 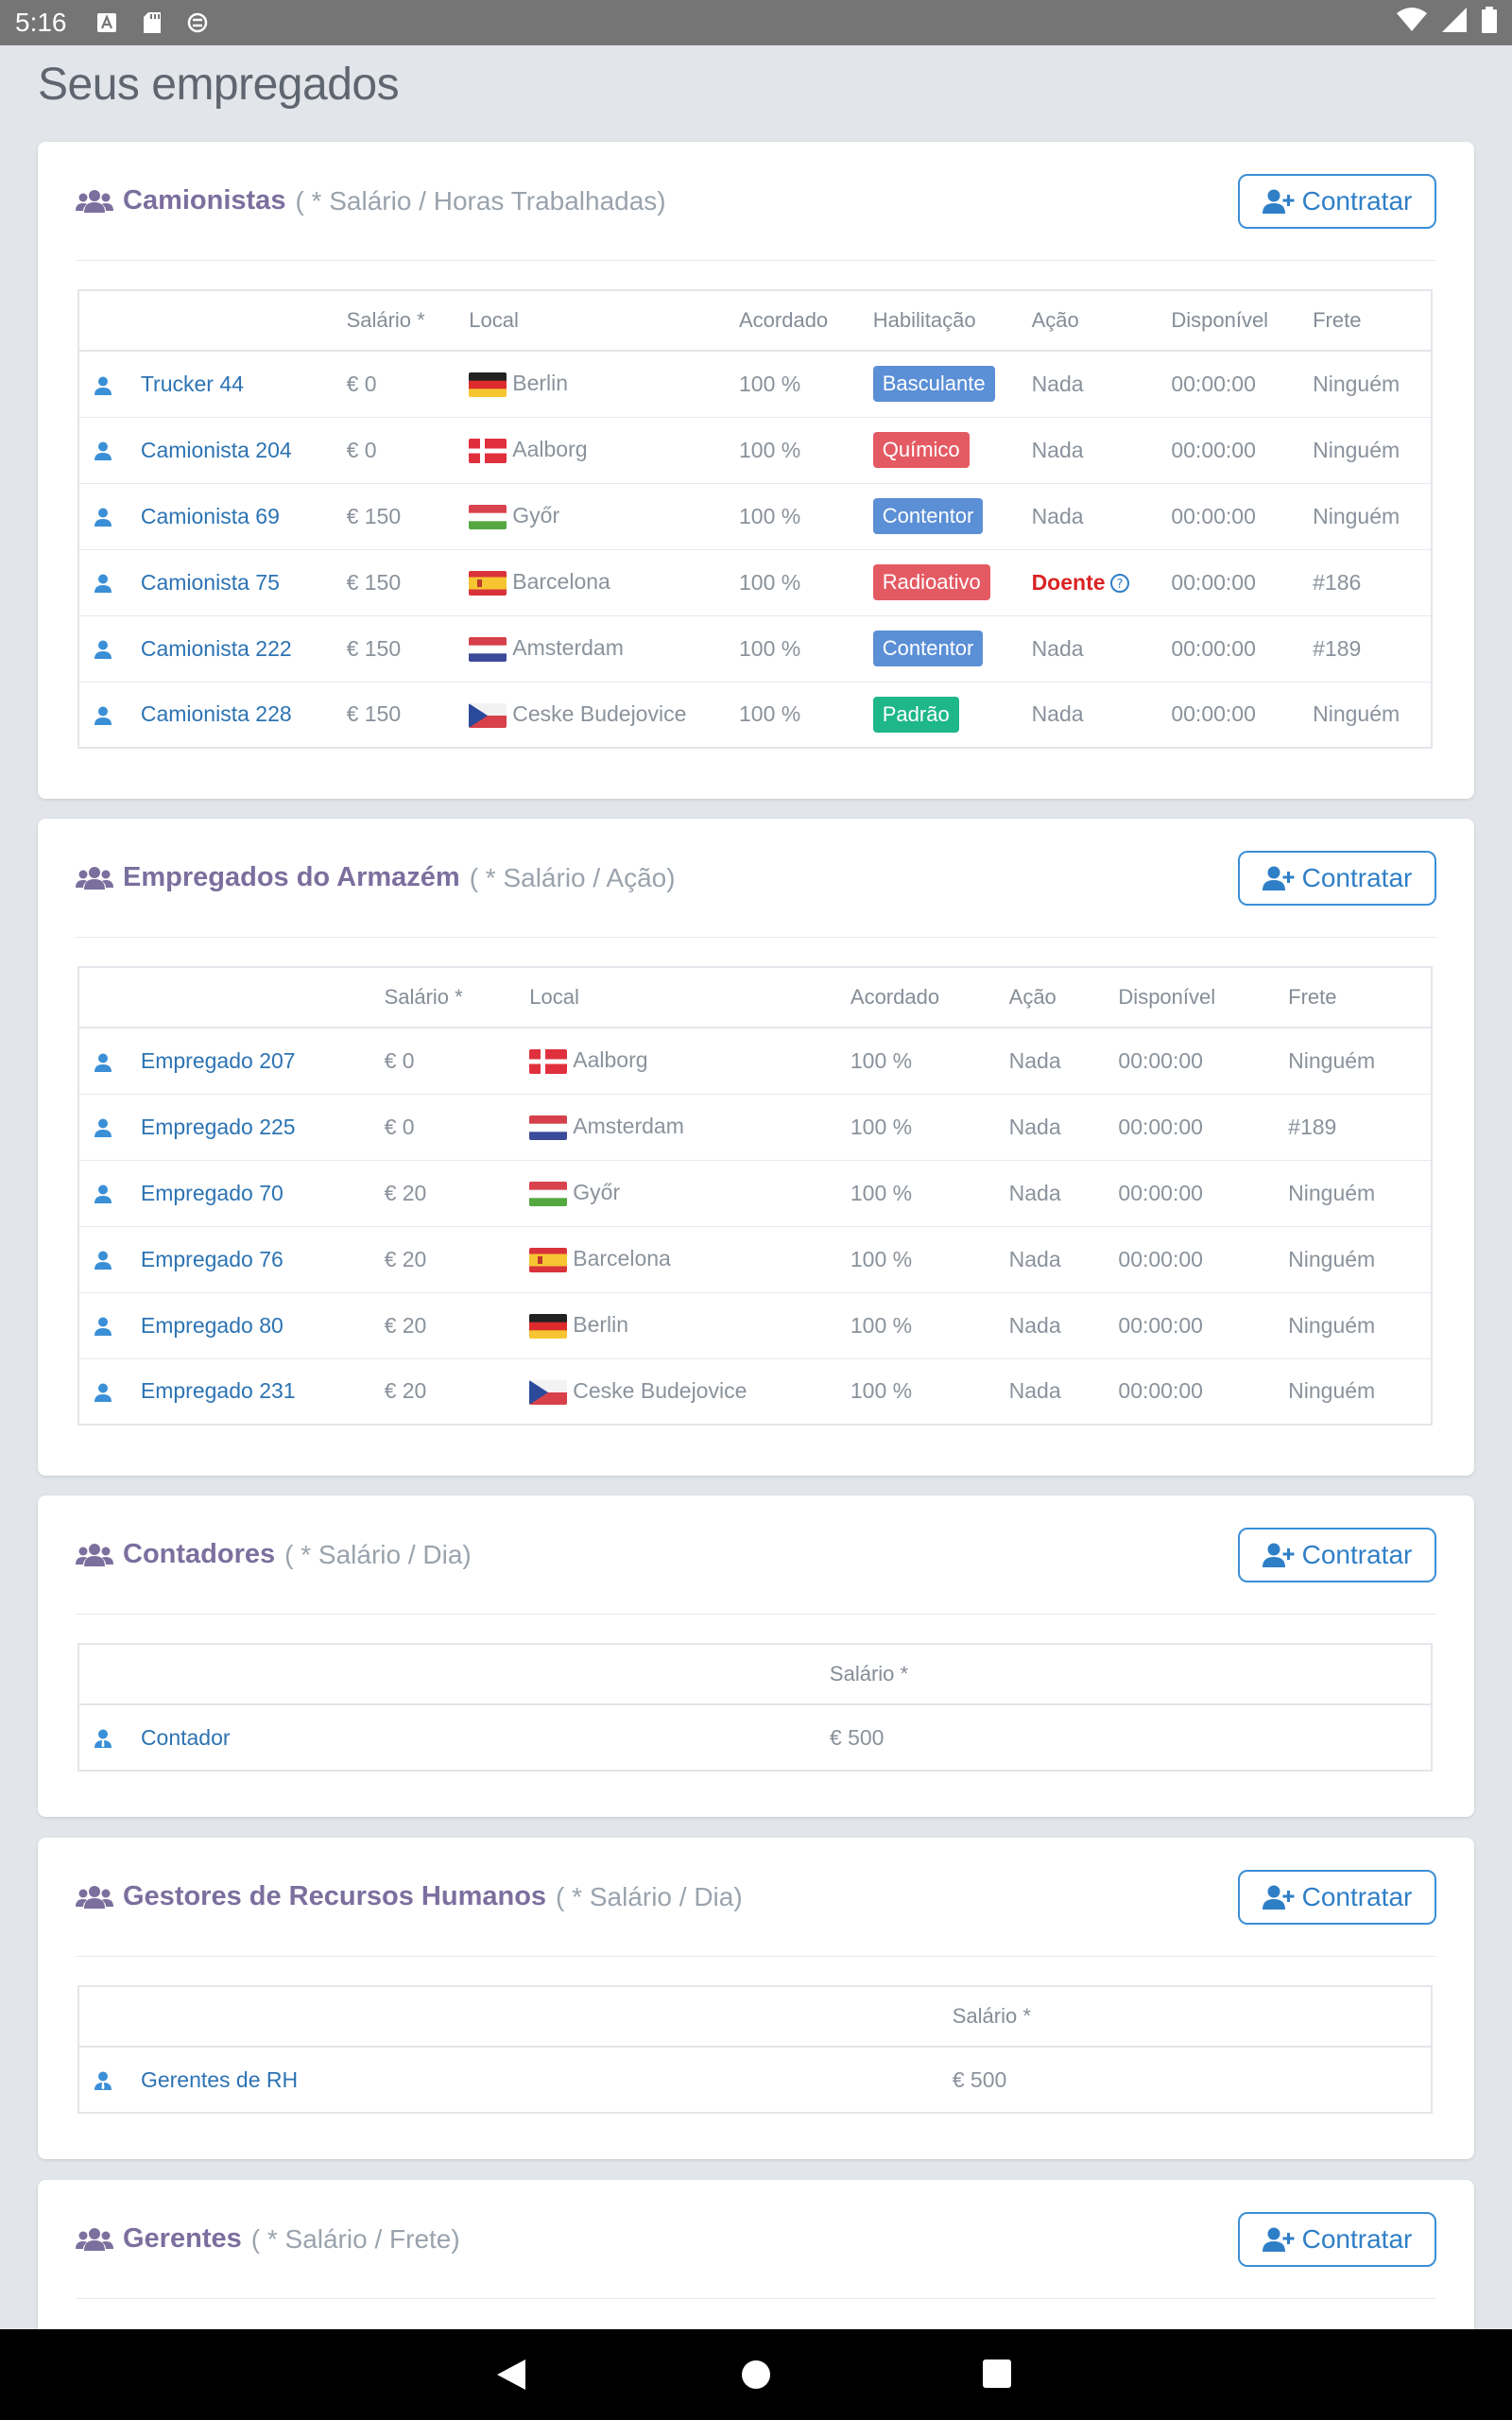 I want to click on section-title: Camionistas, so click(x=204, y=201).